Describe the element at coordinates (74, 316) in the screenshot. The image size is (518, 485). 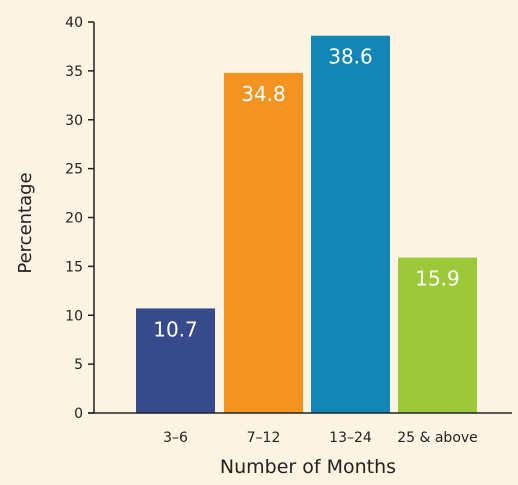
I see `y-tick-label-10: 10` at that location.